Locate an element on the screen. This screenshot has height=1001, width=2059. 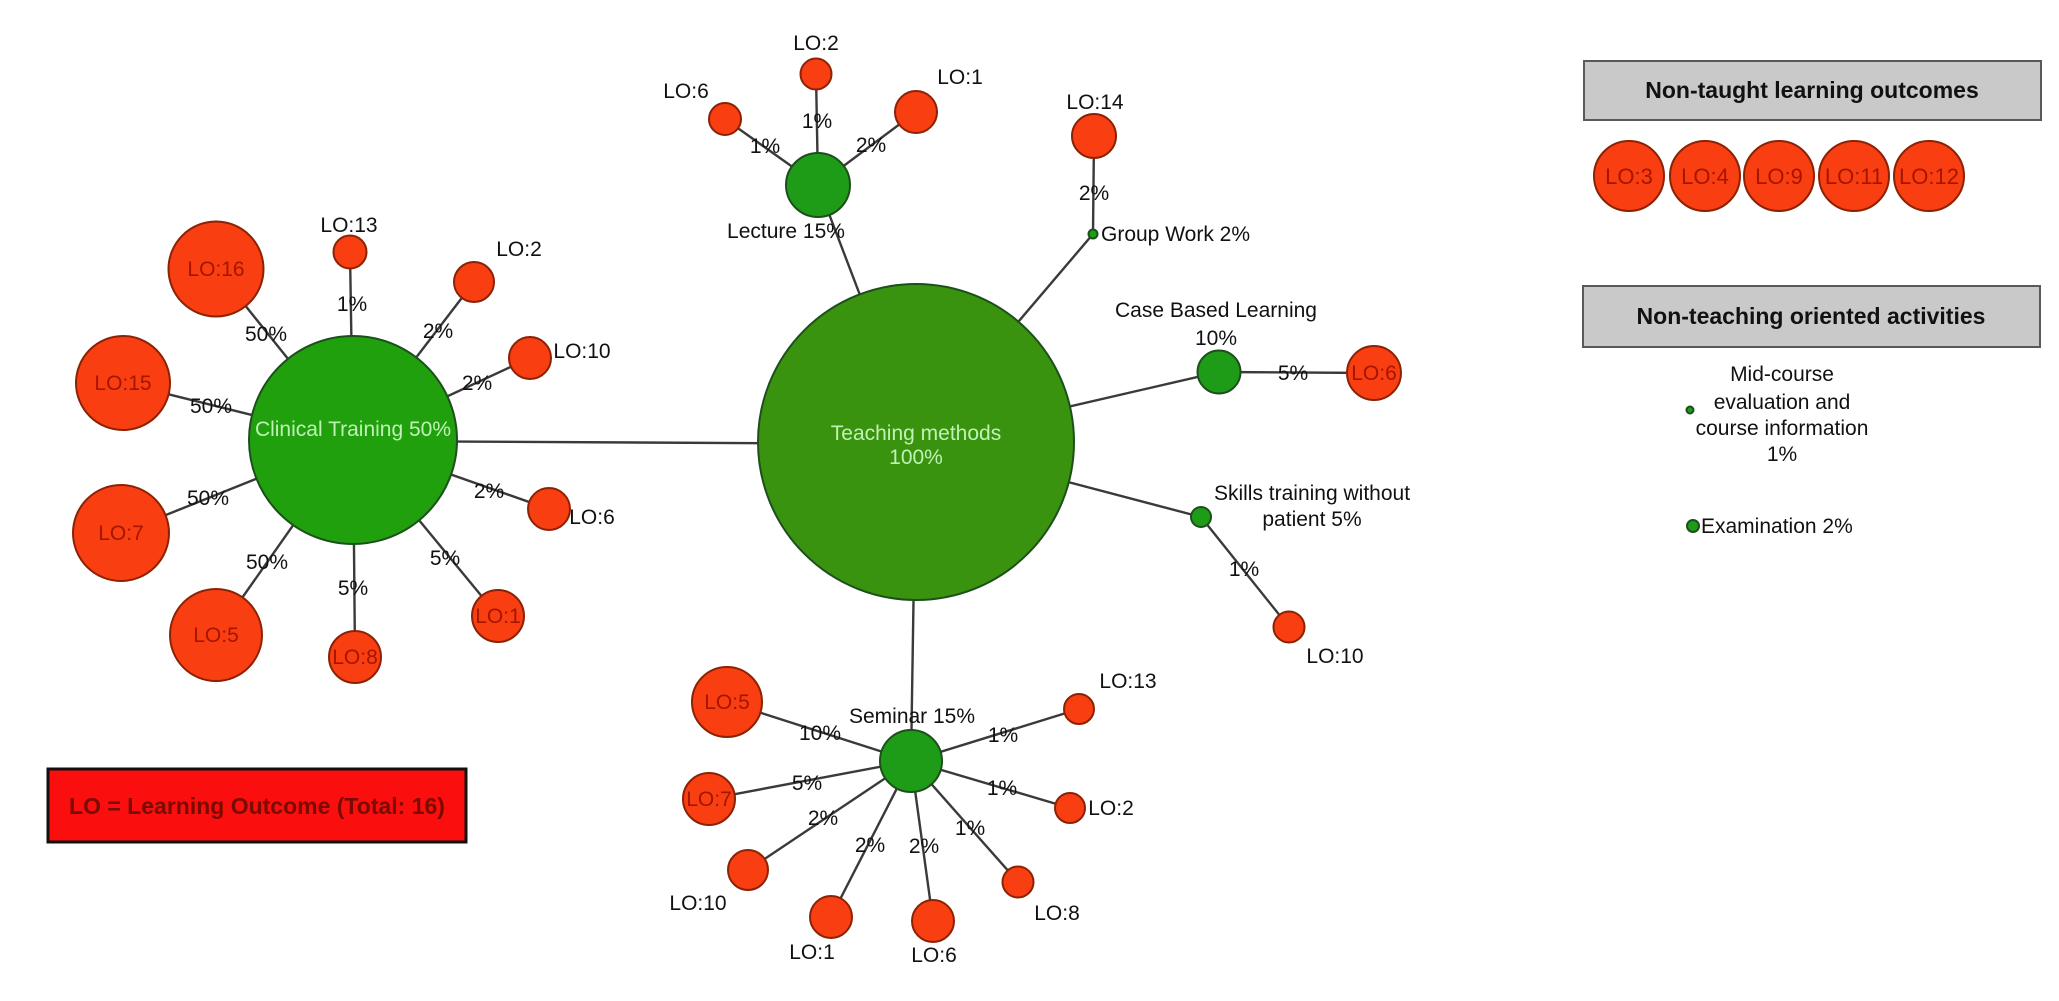
svg-text: course information is located at coordinates (1782, 428).